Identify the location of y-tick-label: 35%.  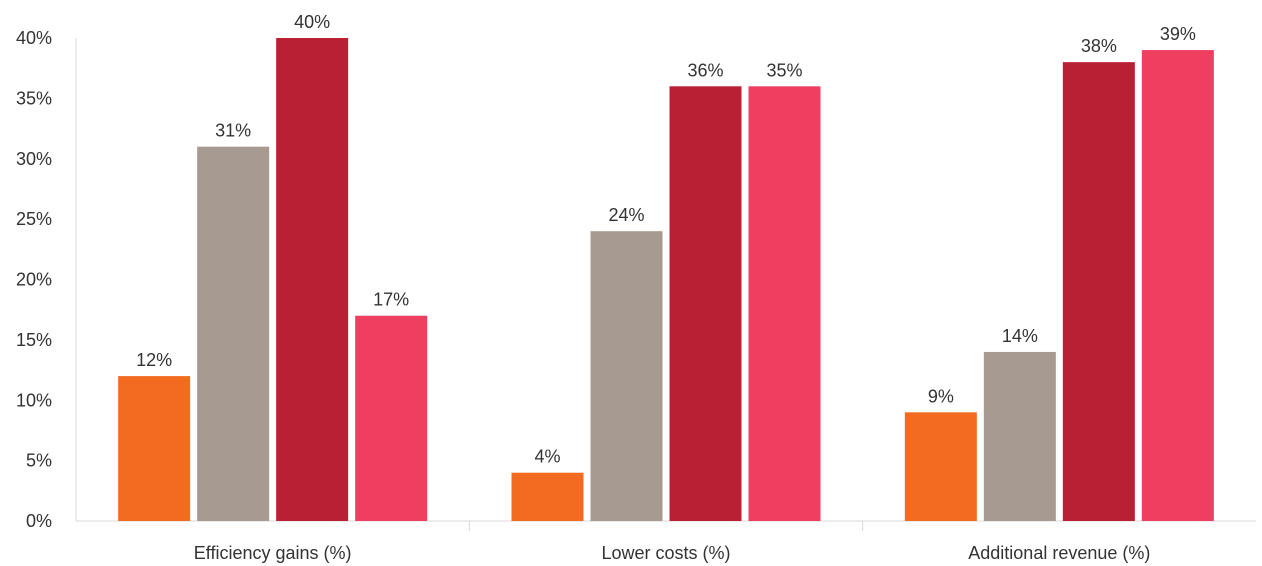
(34, 98).